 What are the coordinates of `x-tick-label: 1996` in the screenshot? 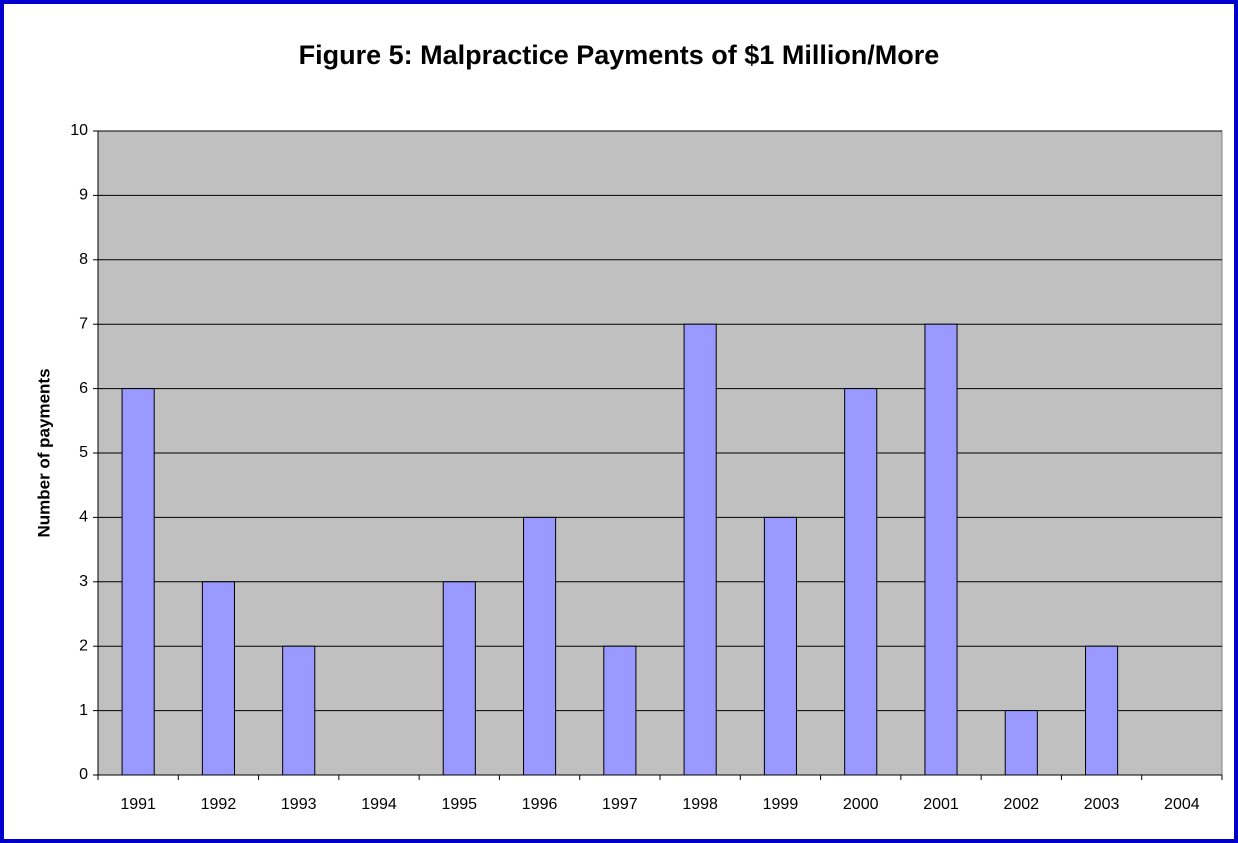 It's located at (540, 804).